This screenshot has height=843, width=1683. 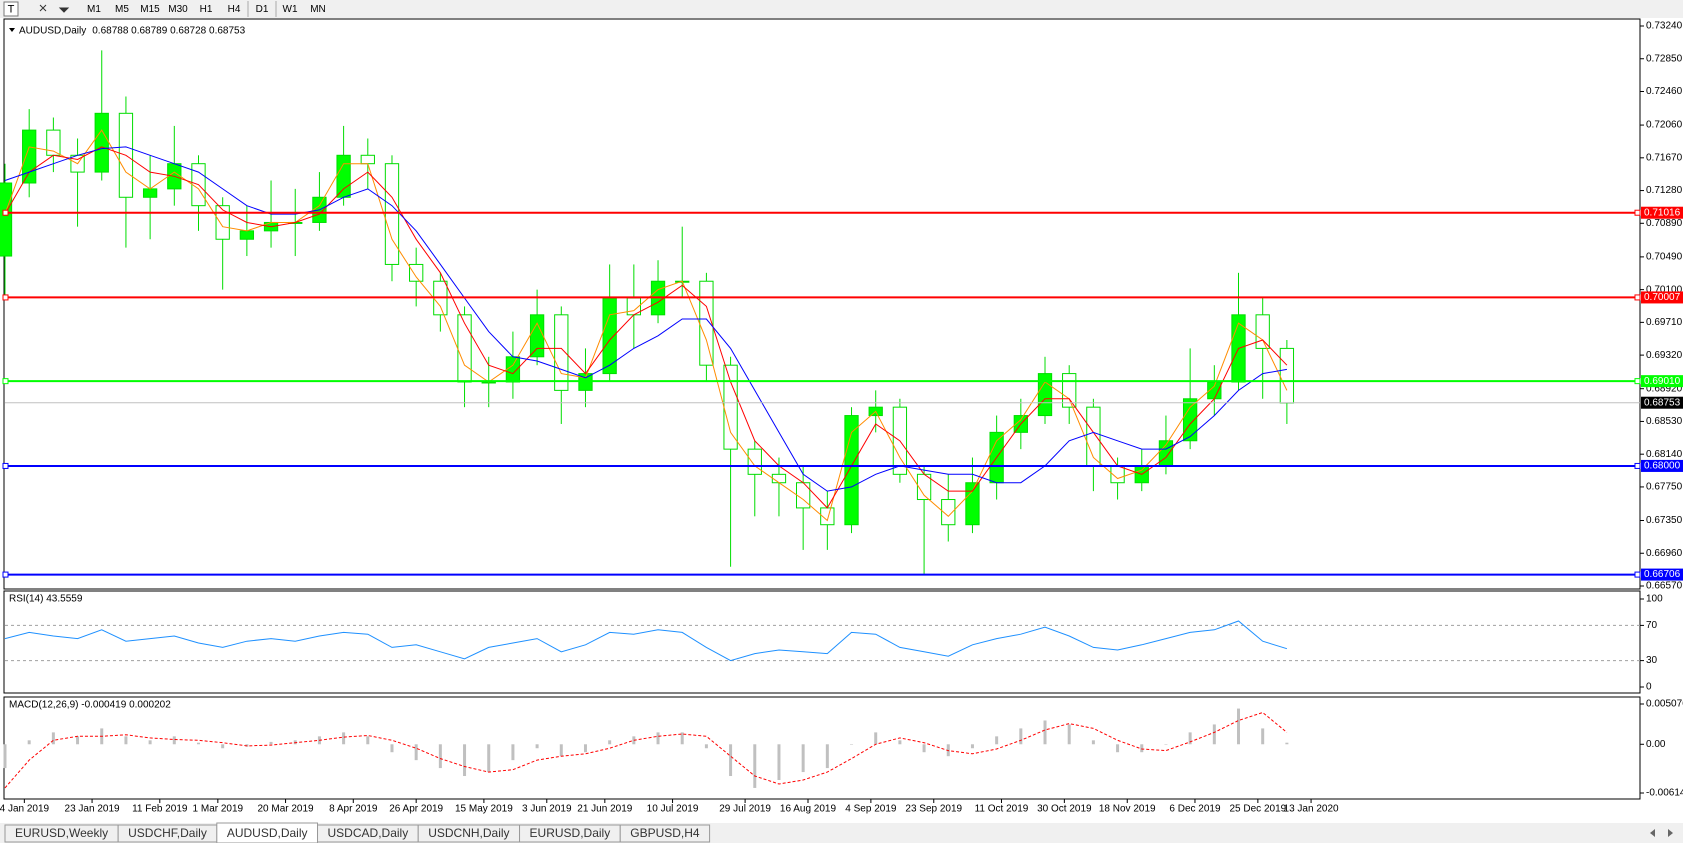 What do you see at coordinates (90, 705) in the screenshot?
I see `indicator-title: MACD(12,26,9) -0.000419 0.000202` at bounding box center [90, 705].